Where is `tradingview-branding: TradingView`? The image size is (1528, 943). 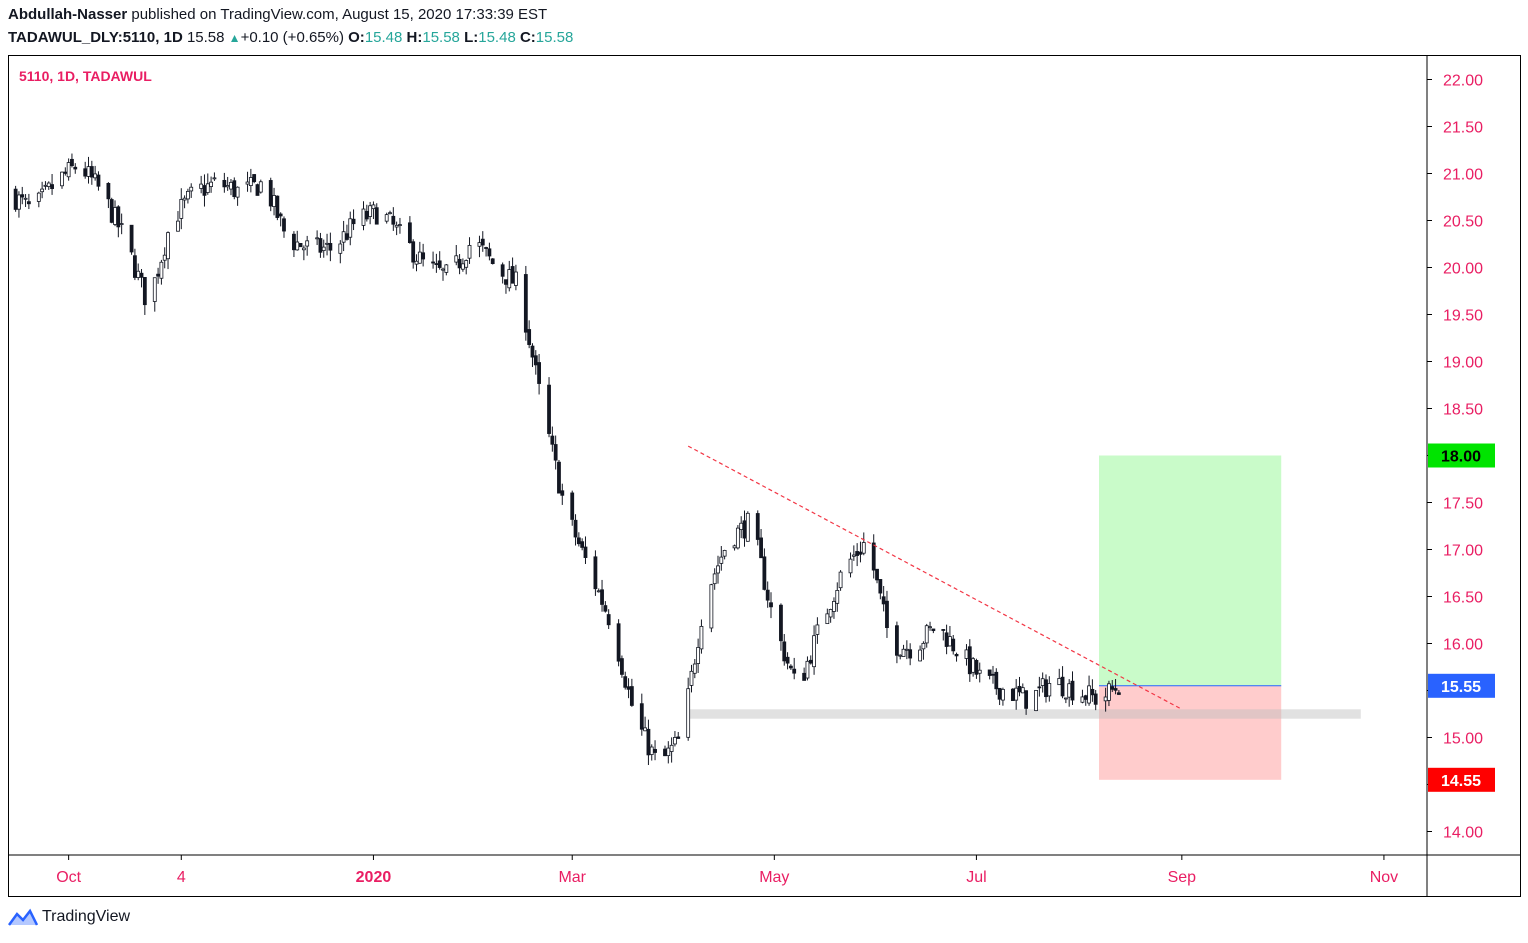 tradingview-branding: TradingView is located at coordinates (69, 917).